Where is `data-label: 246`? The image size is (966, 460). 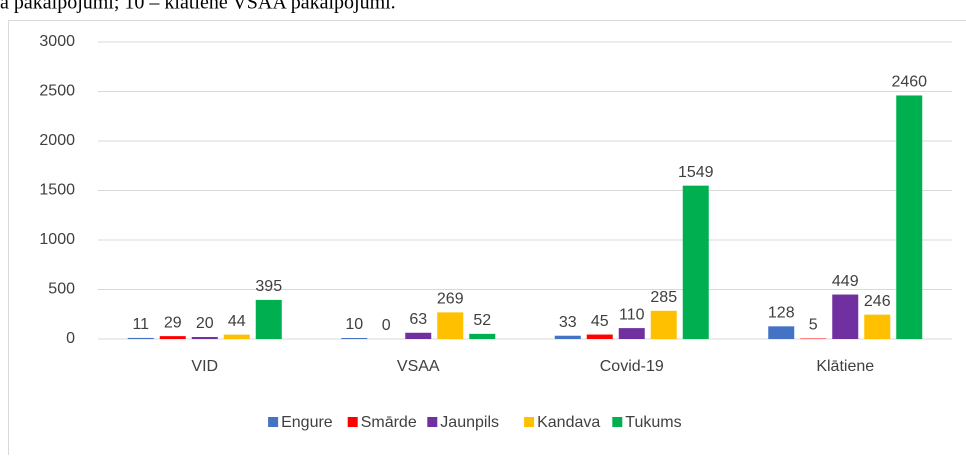 data-label: 246 is located at coordinates (877, 301).